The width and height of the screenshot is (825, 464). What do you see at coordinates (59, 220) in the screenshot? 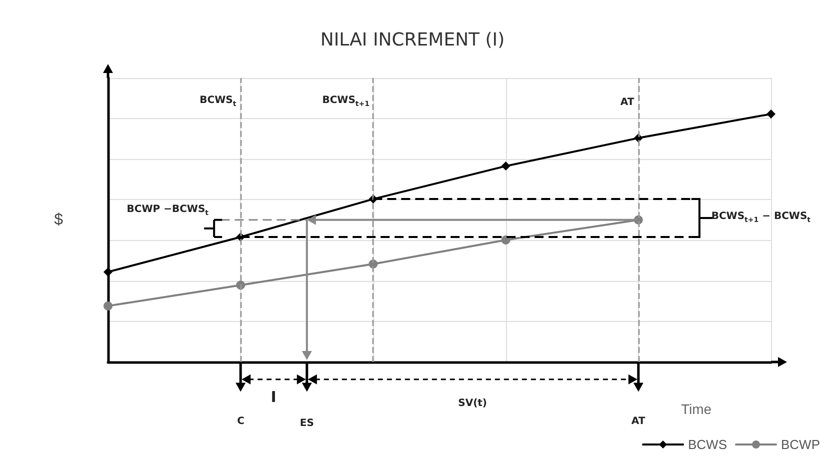
I see `y-axis-title: $` at bounding box center [59, 220].